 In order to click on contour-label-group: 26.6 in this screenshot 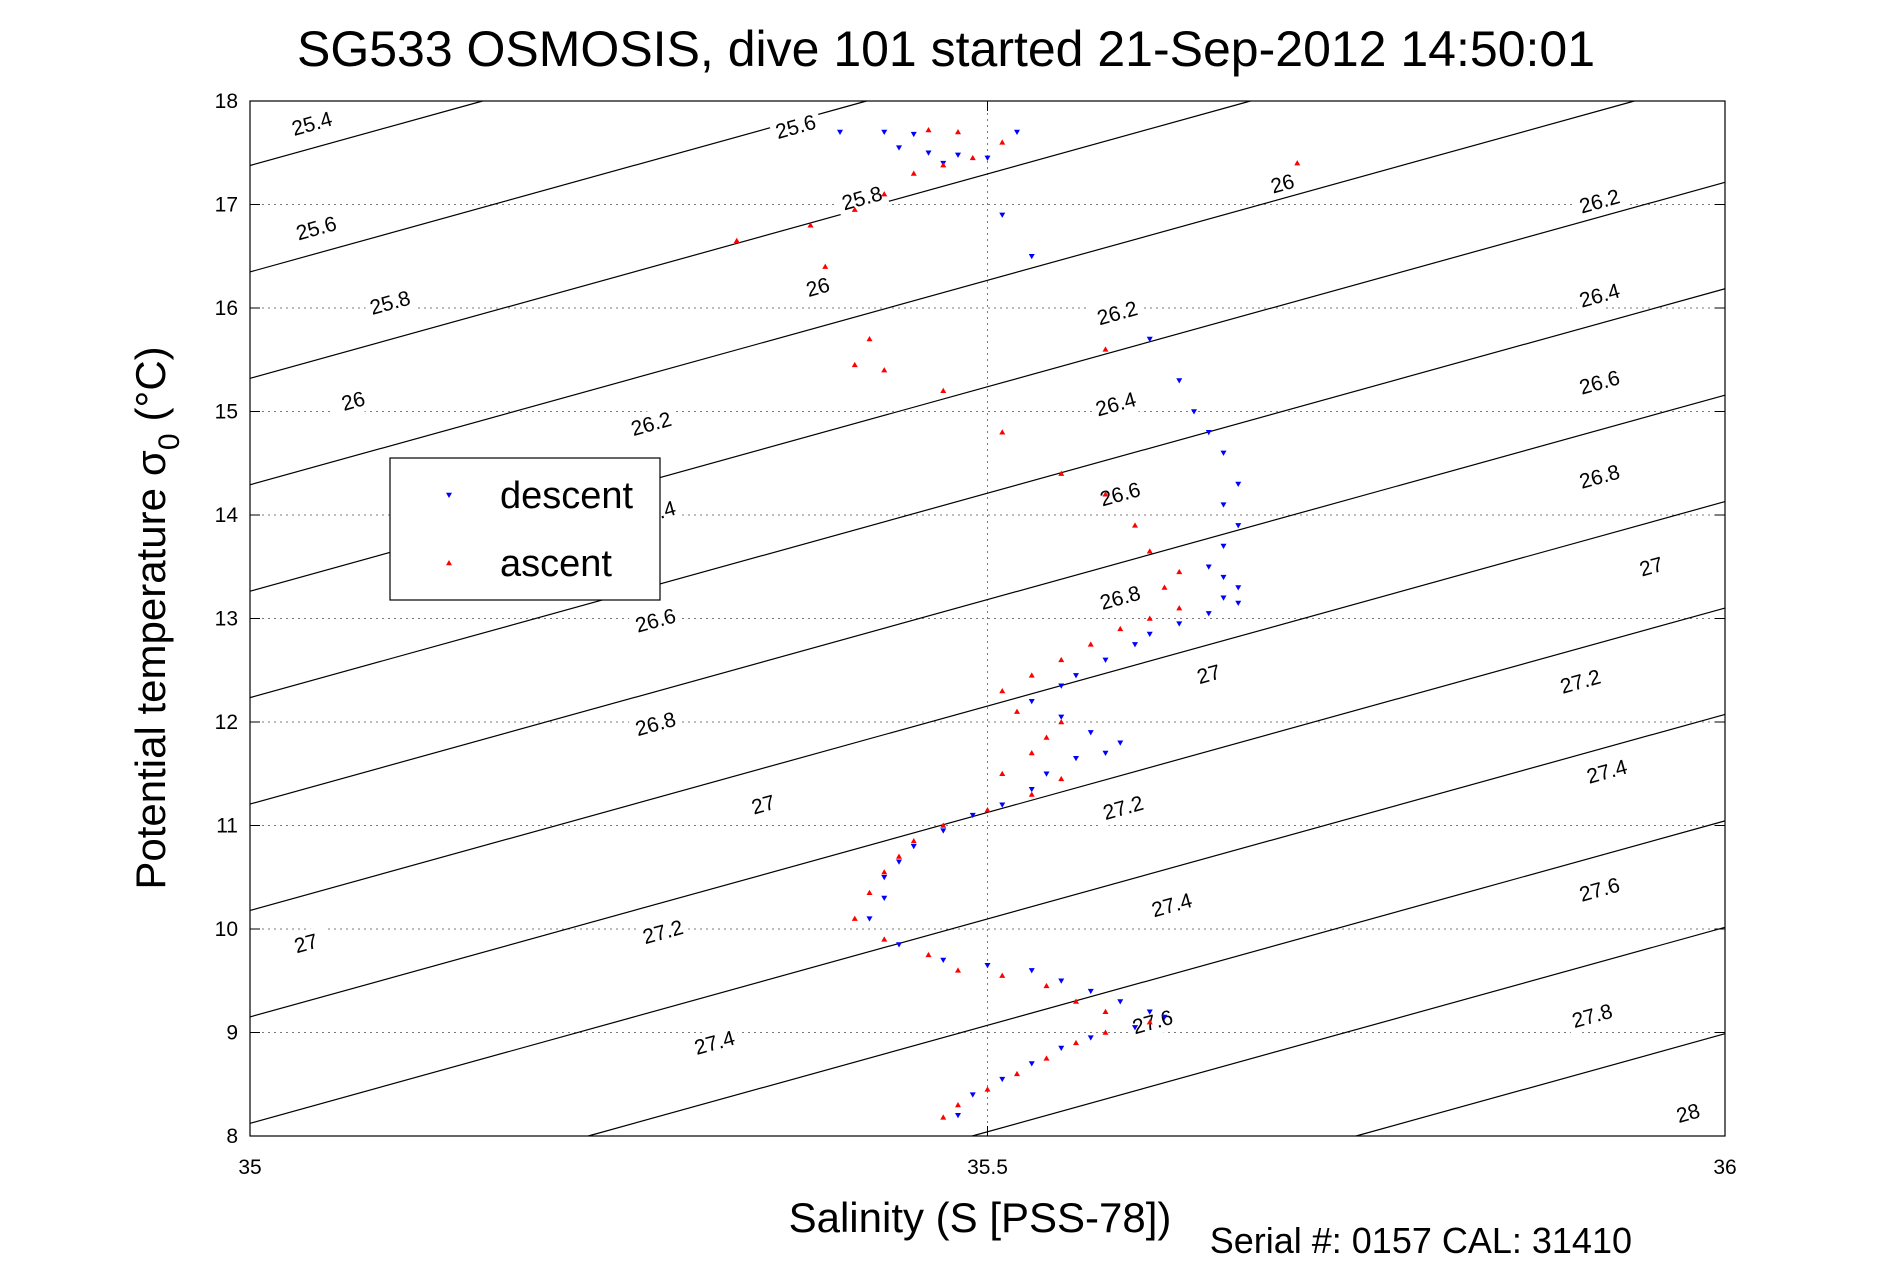, I will do `click(656, 620)`.